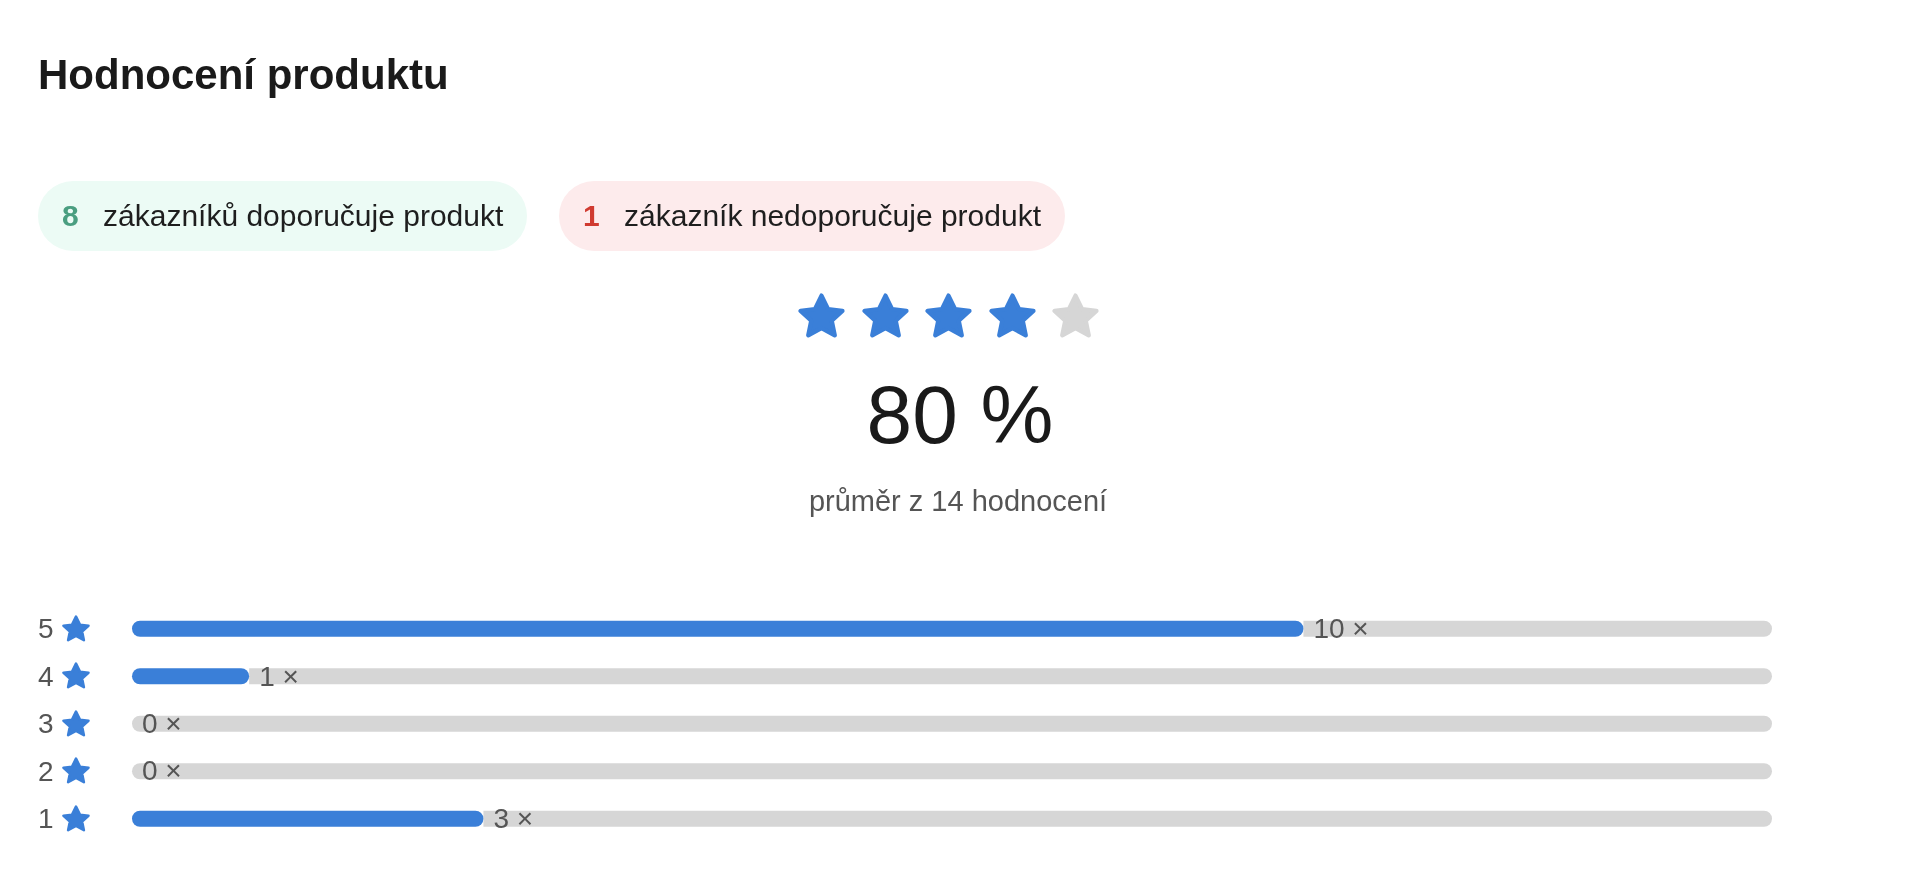  What do you see at coordinates (1341, 629) in the screenshot?
I see `data-label: 10 ×` at bounding box center [1341, 629].